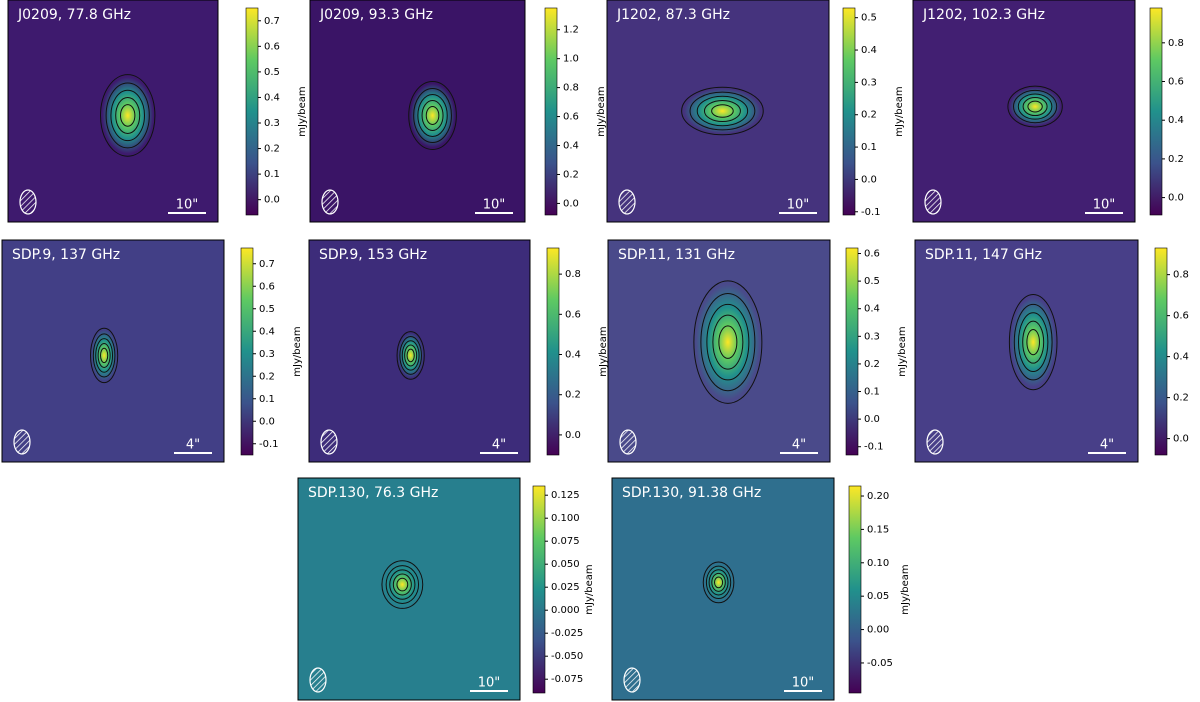  What do you see at coordinates (272, 21) in the screenshot?
I see `colorbar-tick-label: 0.7` at bounding box center [272, 21].